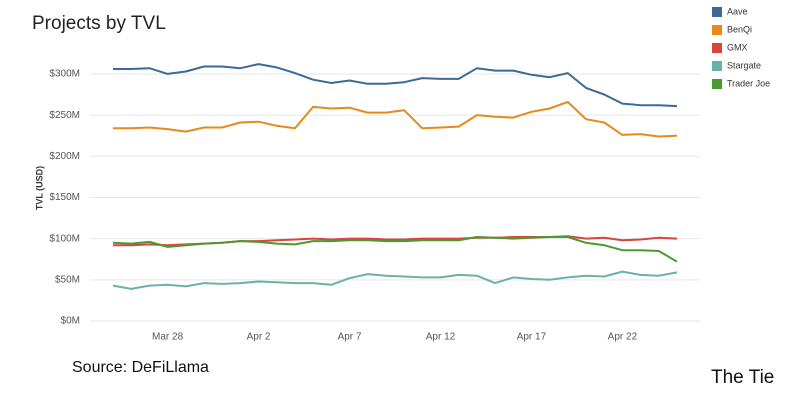 This screenshot has width=800, height=402. Describe the element at coordinates (623, 337) in the screenshot. I see `x-tick-label: Apr 22` at that location.